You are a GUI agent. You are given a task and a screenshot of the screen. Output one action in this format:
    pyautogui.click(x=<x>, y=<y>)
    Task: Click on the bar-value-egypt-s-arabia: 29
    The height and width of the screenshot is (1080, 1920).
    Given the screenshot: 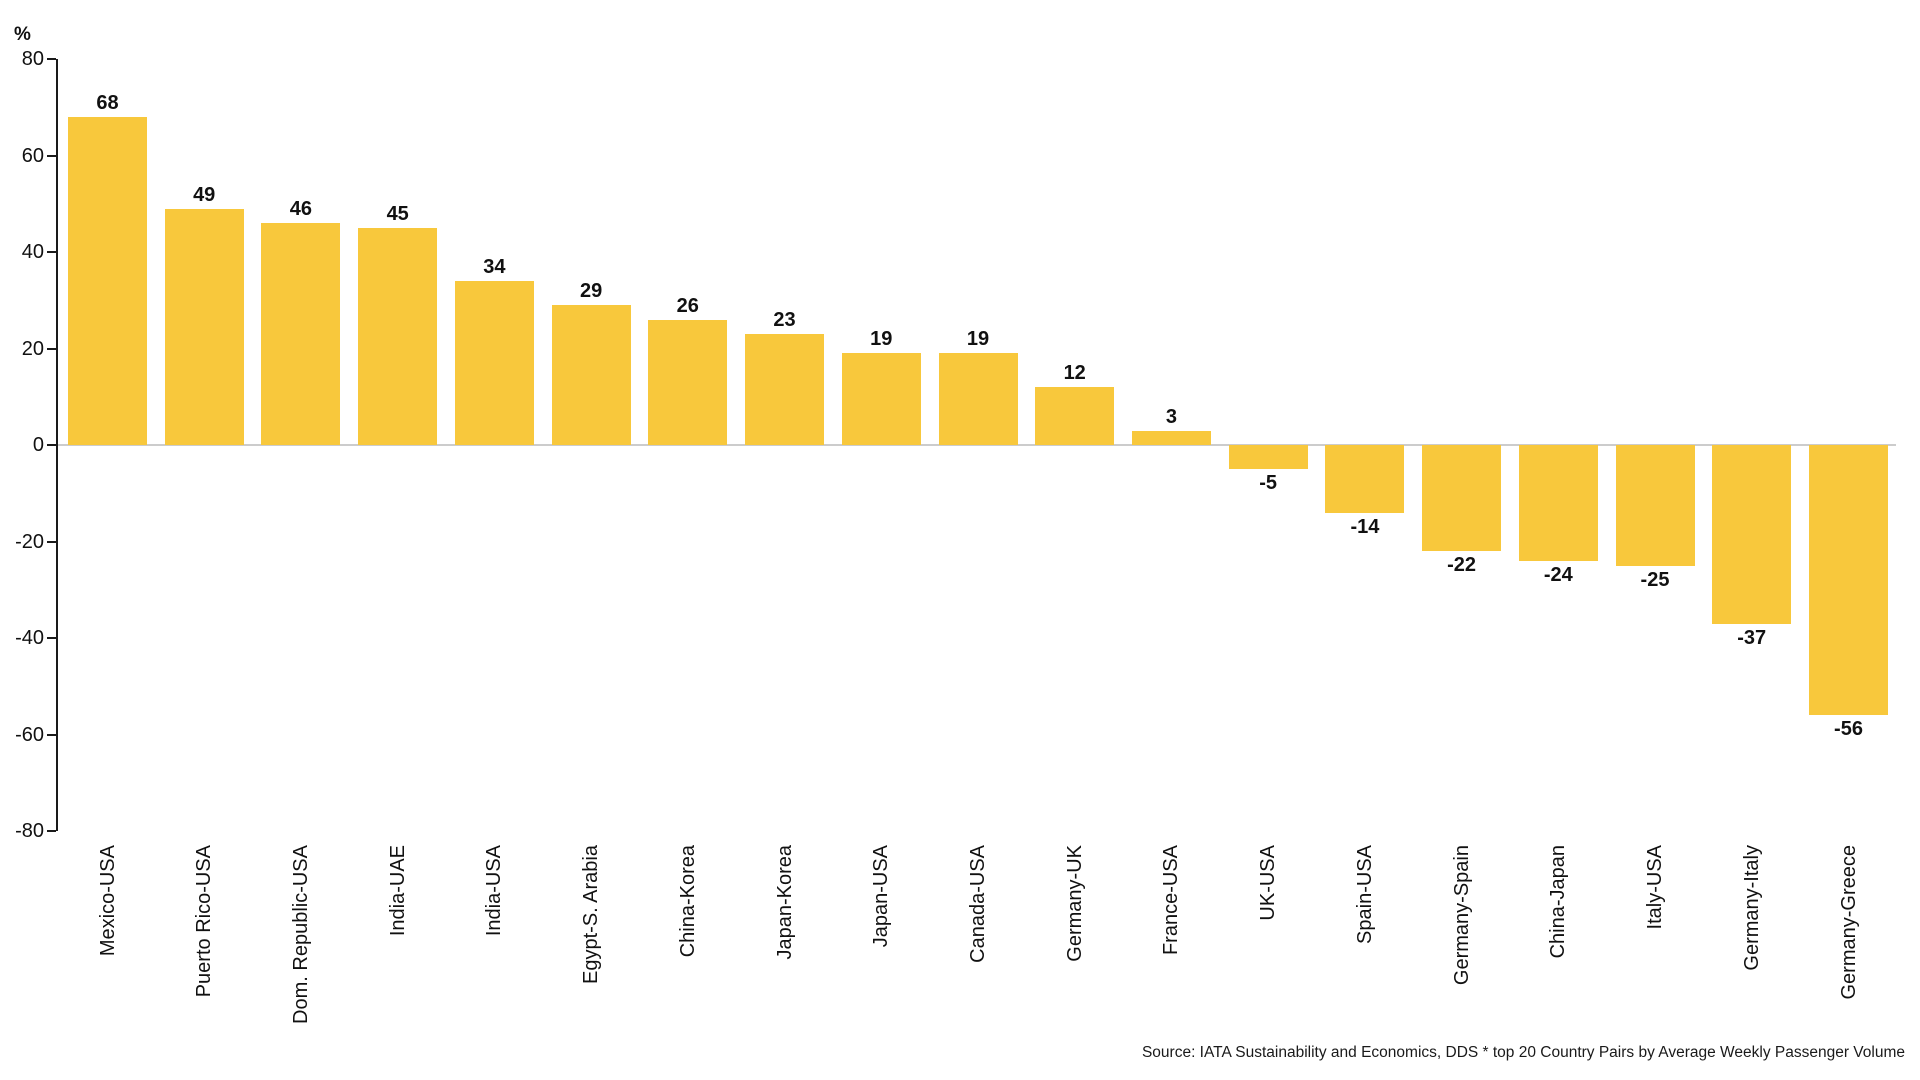 What is the action you would take?
    pyautogui.click(x=591, y=291)
    